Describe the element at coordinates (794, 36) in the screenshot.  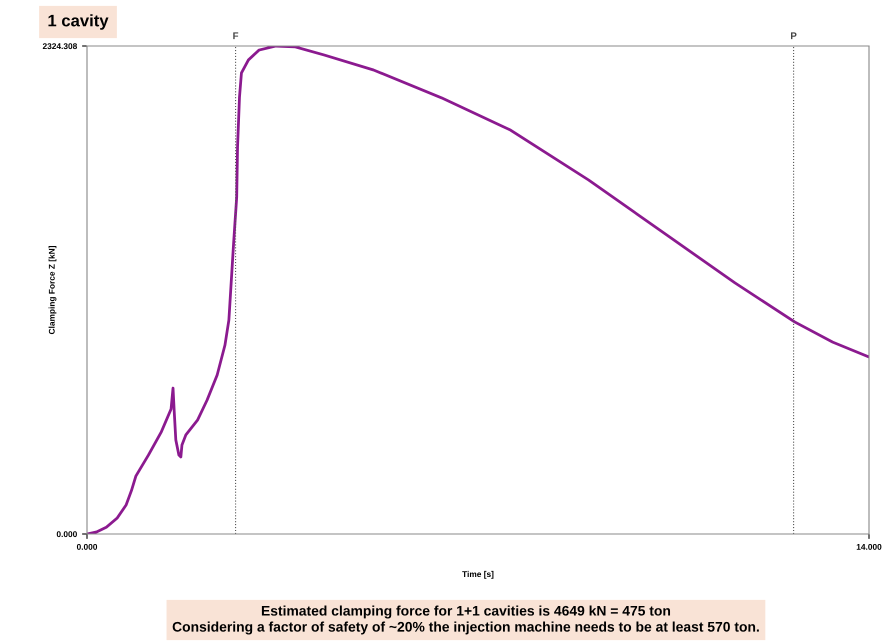
I see `ref-line-label: P` at that location.